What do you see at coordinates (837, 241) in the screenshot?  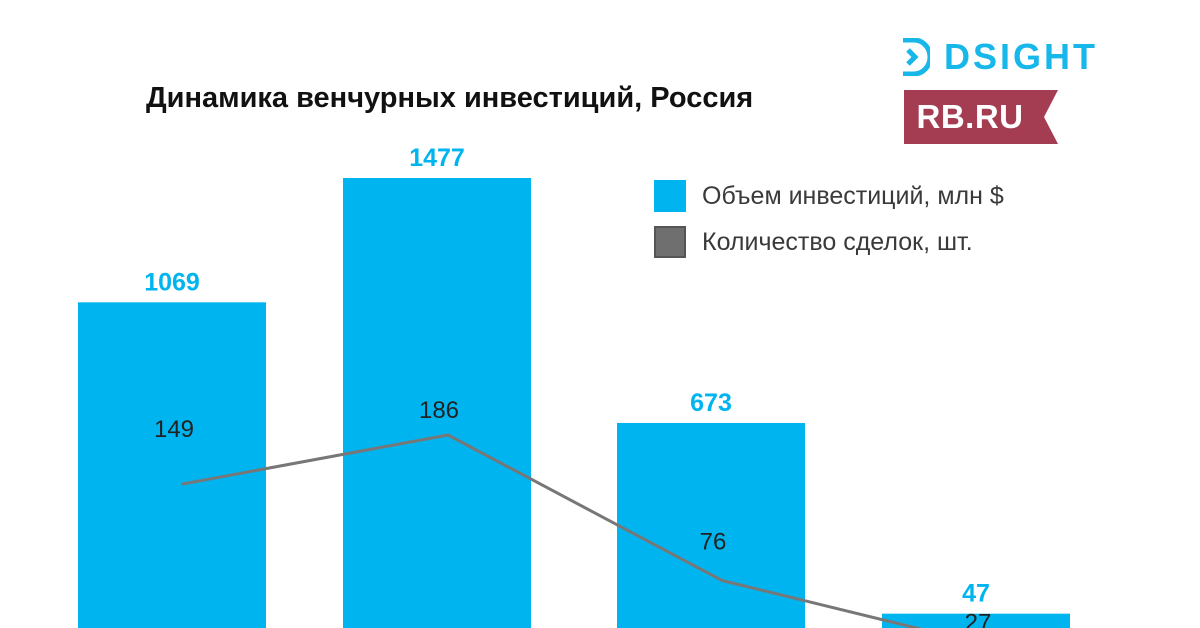 I see `legend-label-deals: Количество сделок, шт.` at bounding box center [837, 241].